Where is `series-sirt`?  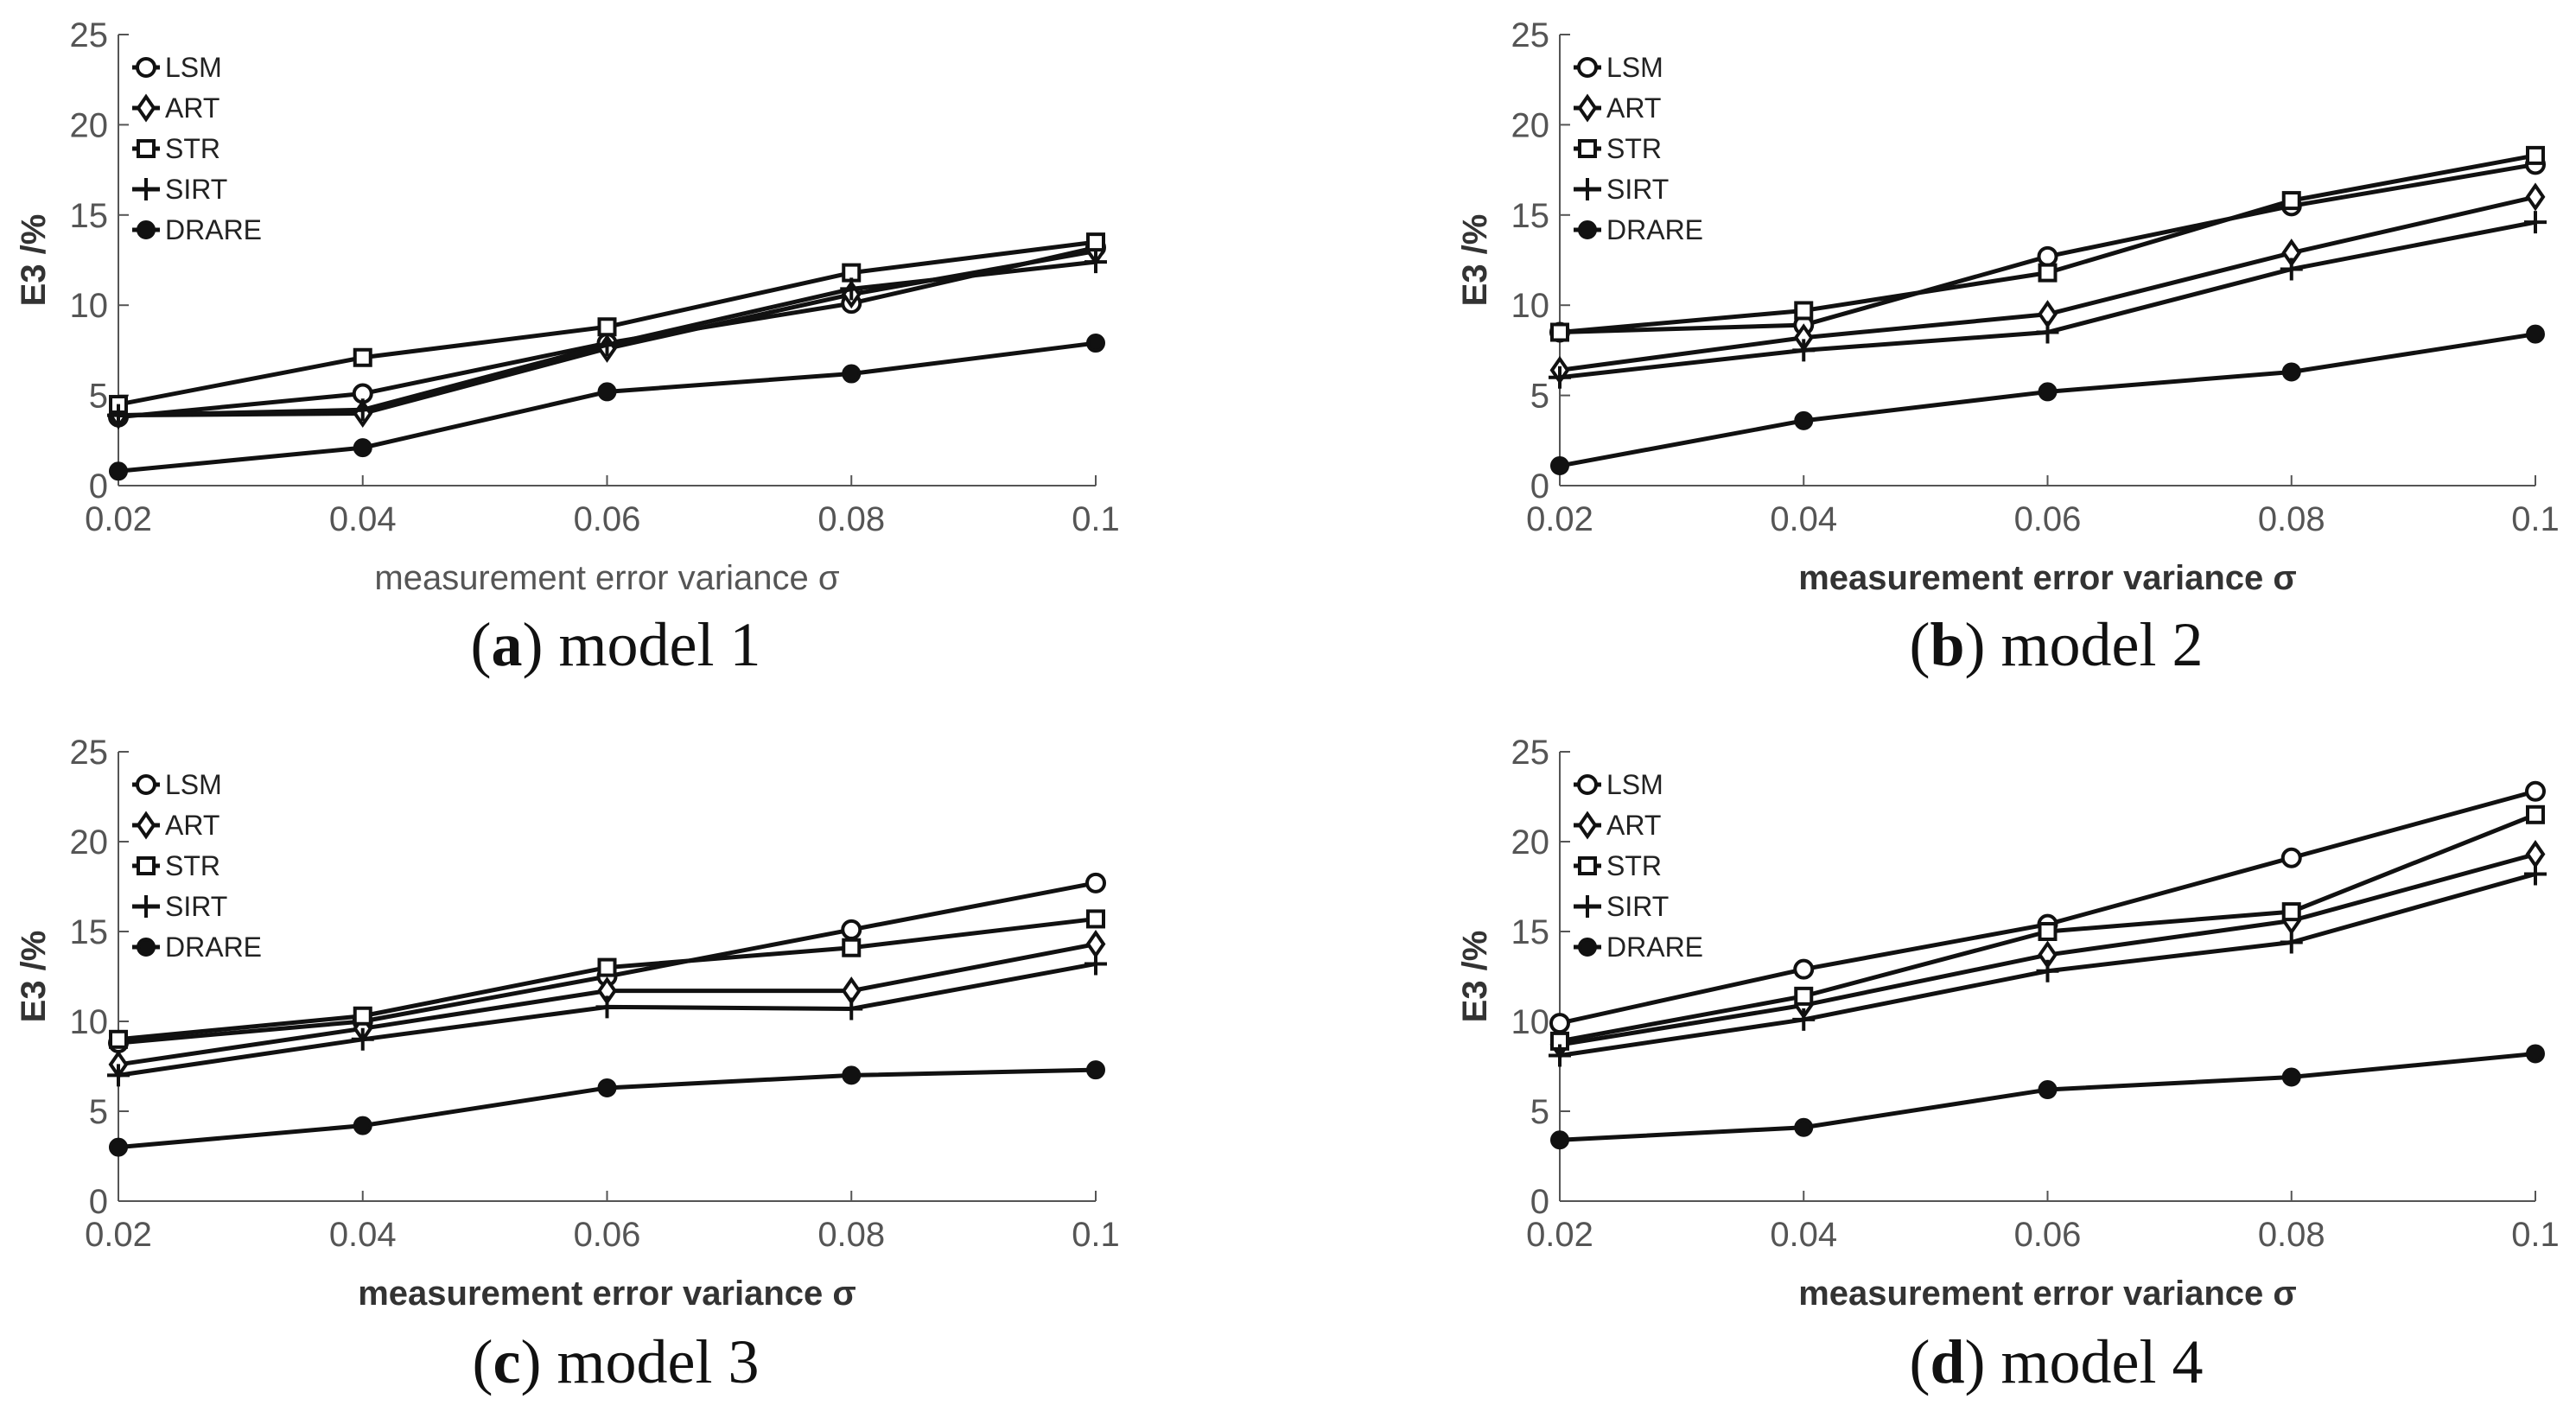 series-sirt is located at coordinates (607, 1020).